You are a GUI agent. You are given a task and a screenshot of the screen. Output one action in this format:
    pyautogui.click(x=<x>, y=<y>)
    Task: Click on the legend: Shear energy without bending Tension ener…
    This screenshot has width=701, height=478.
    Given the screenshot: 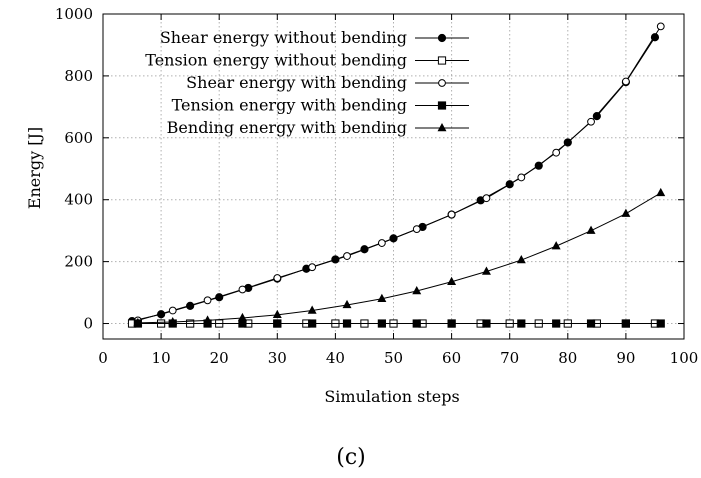 What is the action you would take?
    pyautogui.click(x=307, y=82)
    